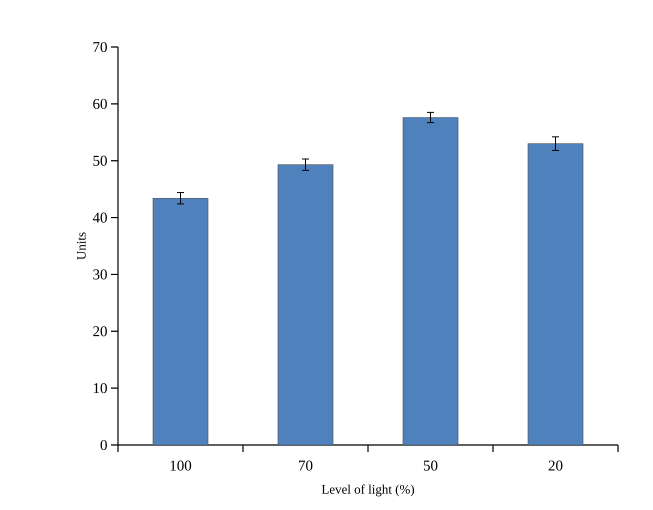 The width and height of the screenshot is (653, 510). Describe the element at coordinates (100, 388) in the screenshot. I see `y-tick-label: 10` at that location.